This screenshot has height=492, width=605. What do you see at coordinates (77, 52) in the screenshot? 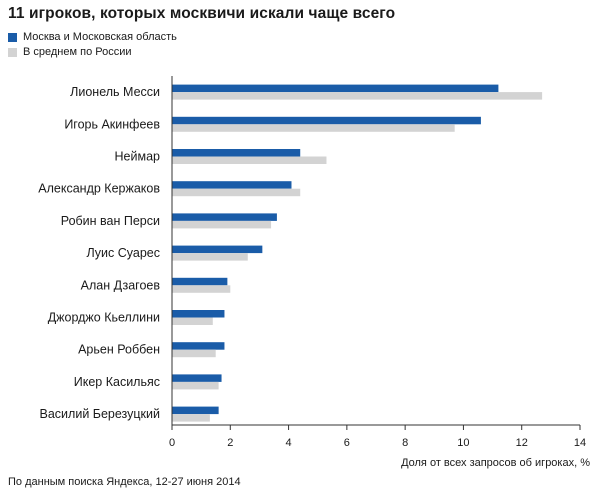
I see `legend-label-russia: В среднем по России` at bounding box center [77, 52].